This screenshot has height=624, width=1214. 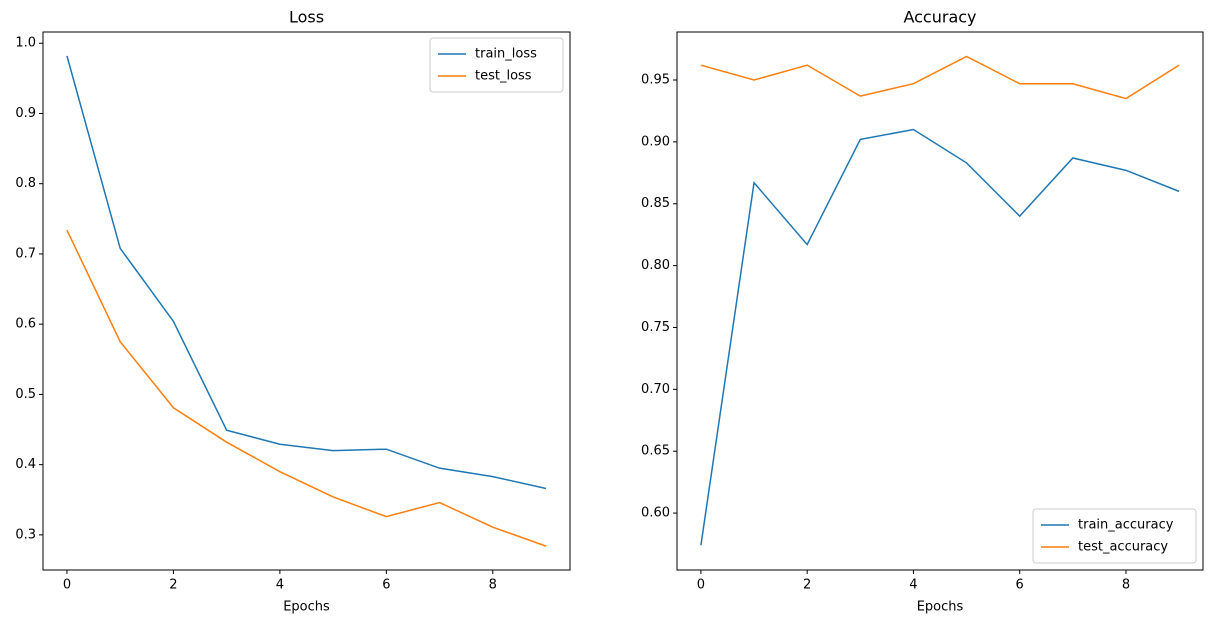 What do you see at coordinates (655, 80) in the screenshot?
I see `y-tick-label: 0.95` at bounding box center [655, 80].